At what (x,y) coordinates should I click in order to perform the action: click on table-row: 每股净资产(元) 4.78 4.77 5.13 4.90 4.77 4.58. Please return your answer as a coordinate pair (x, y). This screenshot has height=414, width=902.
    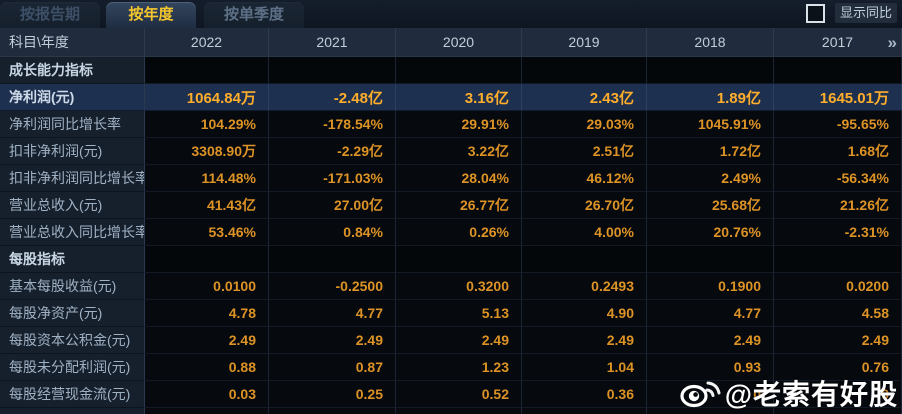
    Looking at the image, I should click on (451, 313).